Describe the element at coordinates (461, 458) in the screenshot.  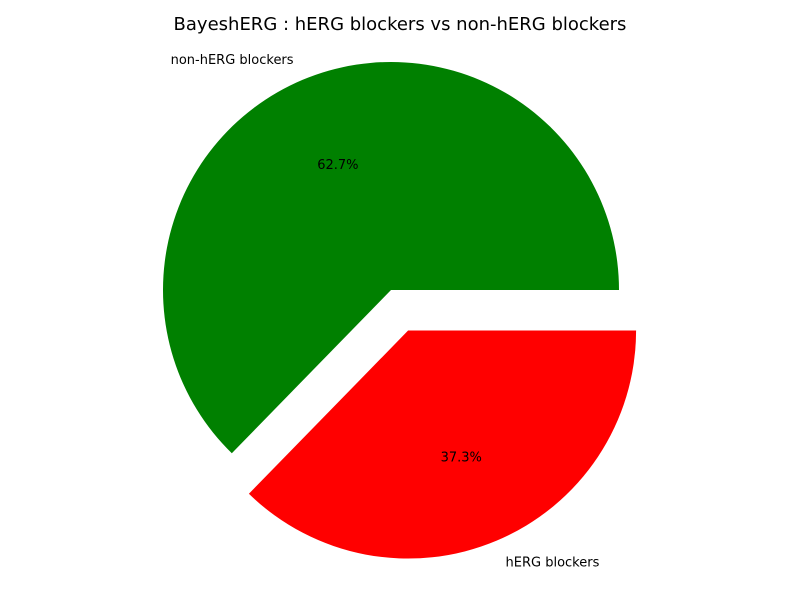
I see `slice-pct-label-1: 37.3%` at that location.